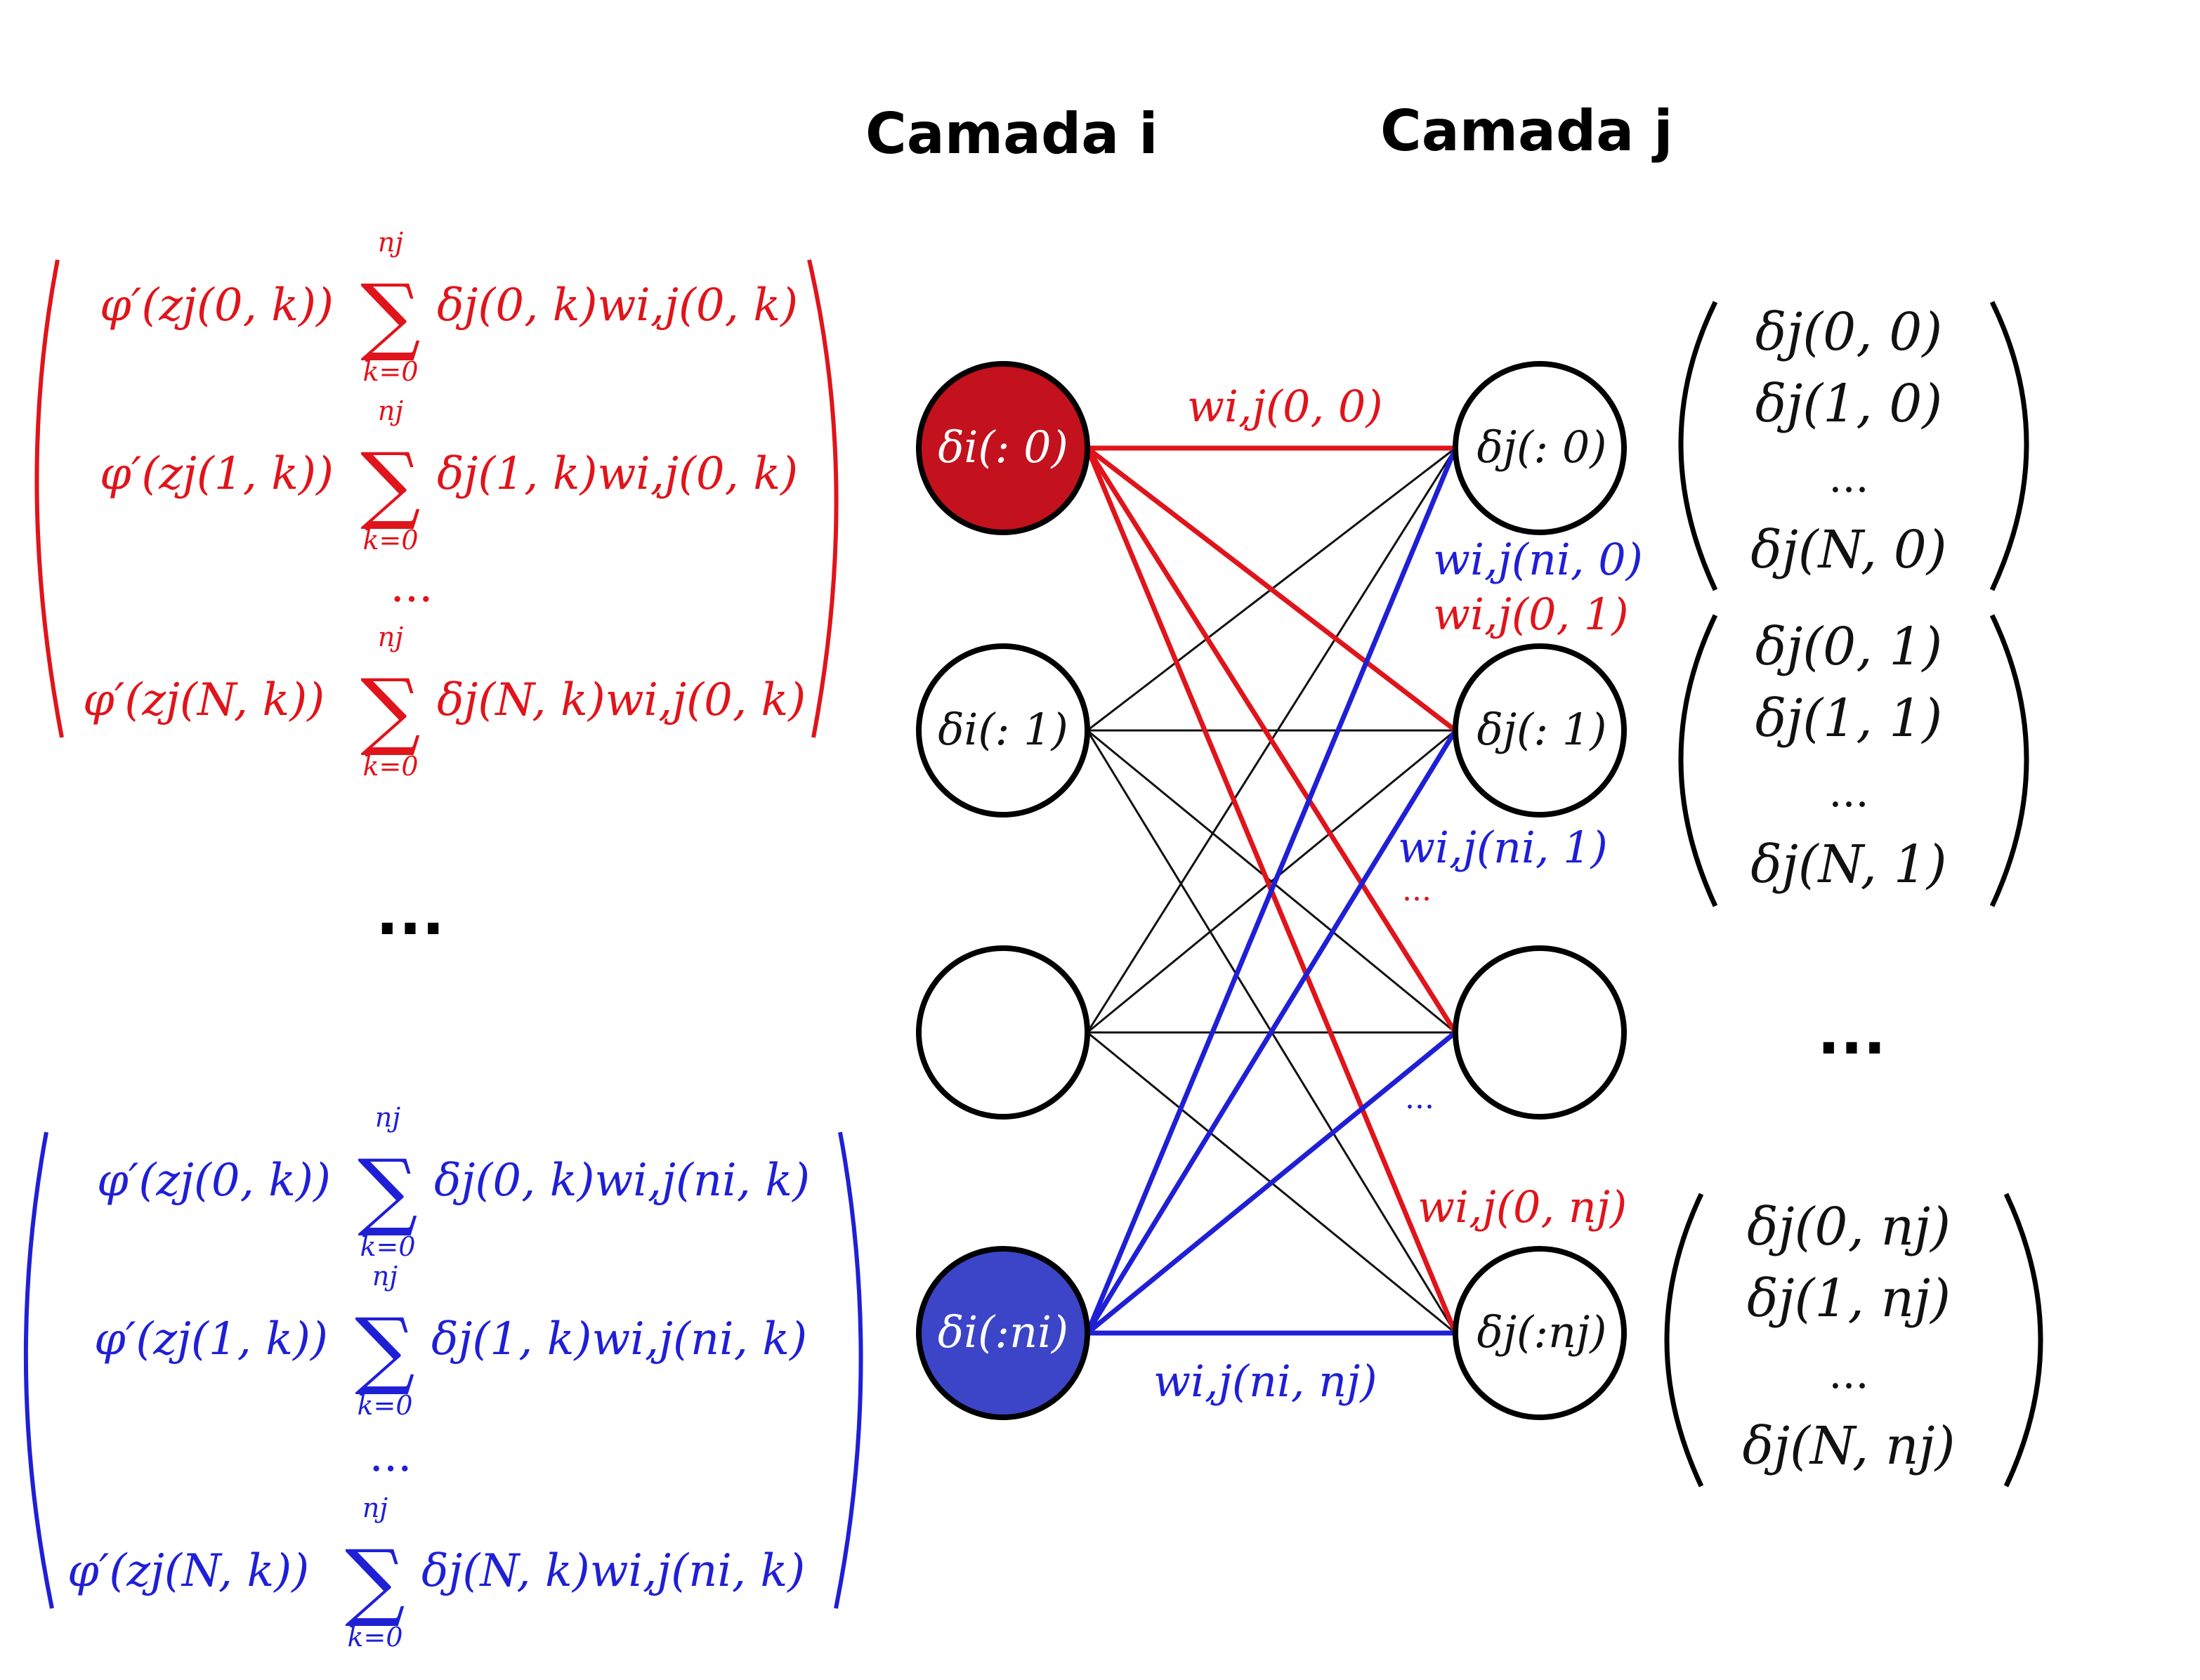 The height and width of the screenshot is (1680, 2200). What do you see at coordinates (384, 1405) in the screenshot?
I see `blue-row-1-sum-bottom: k=0` at bounding box center [384, 1405].